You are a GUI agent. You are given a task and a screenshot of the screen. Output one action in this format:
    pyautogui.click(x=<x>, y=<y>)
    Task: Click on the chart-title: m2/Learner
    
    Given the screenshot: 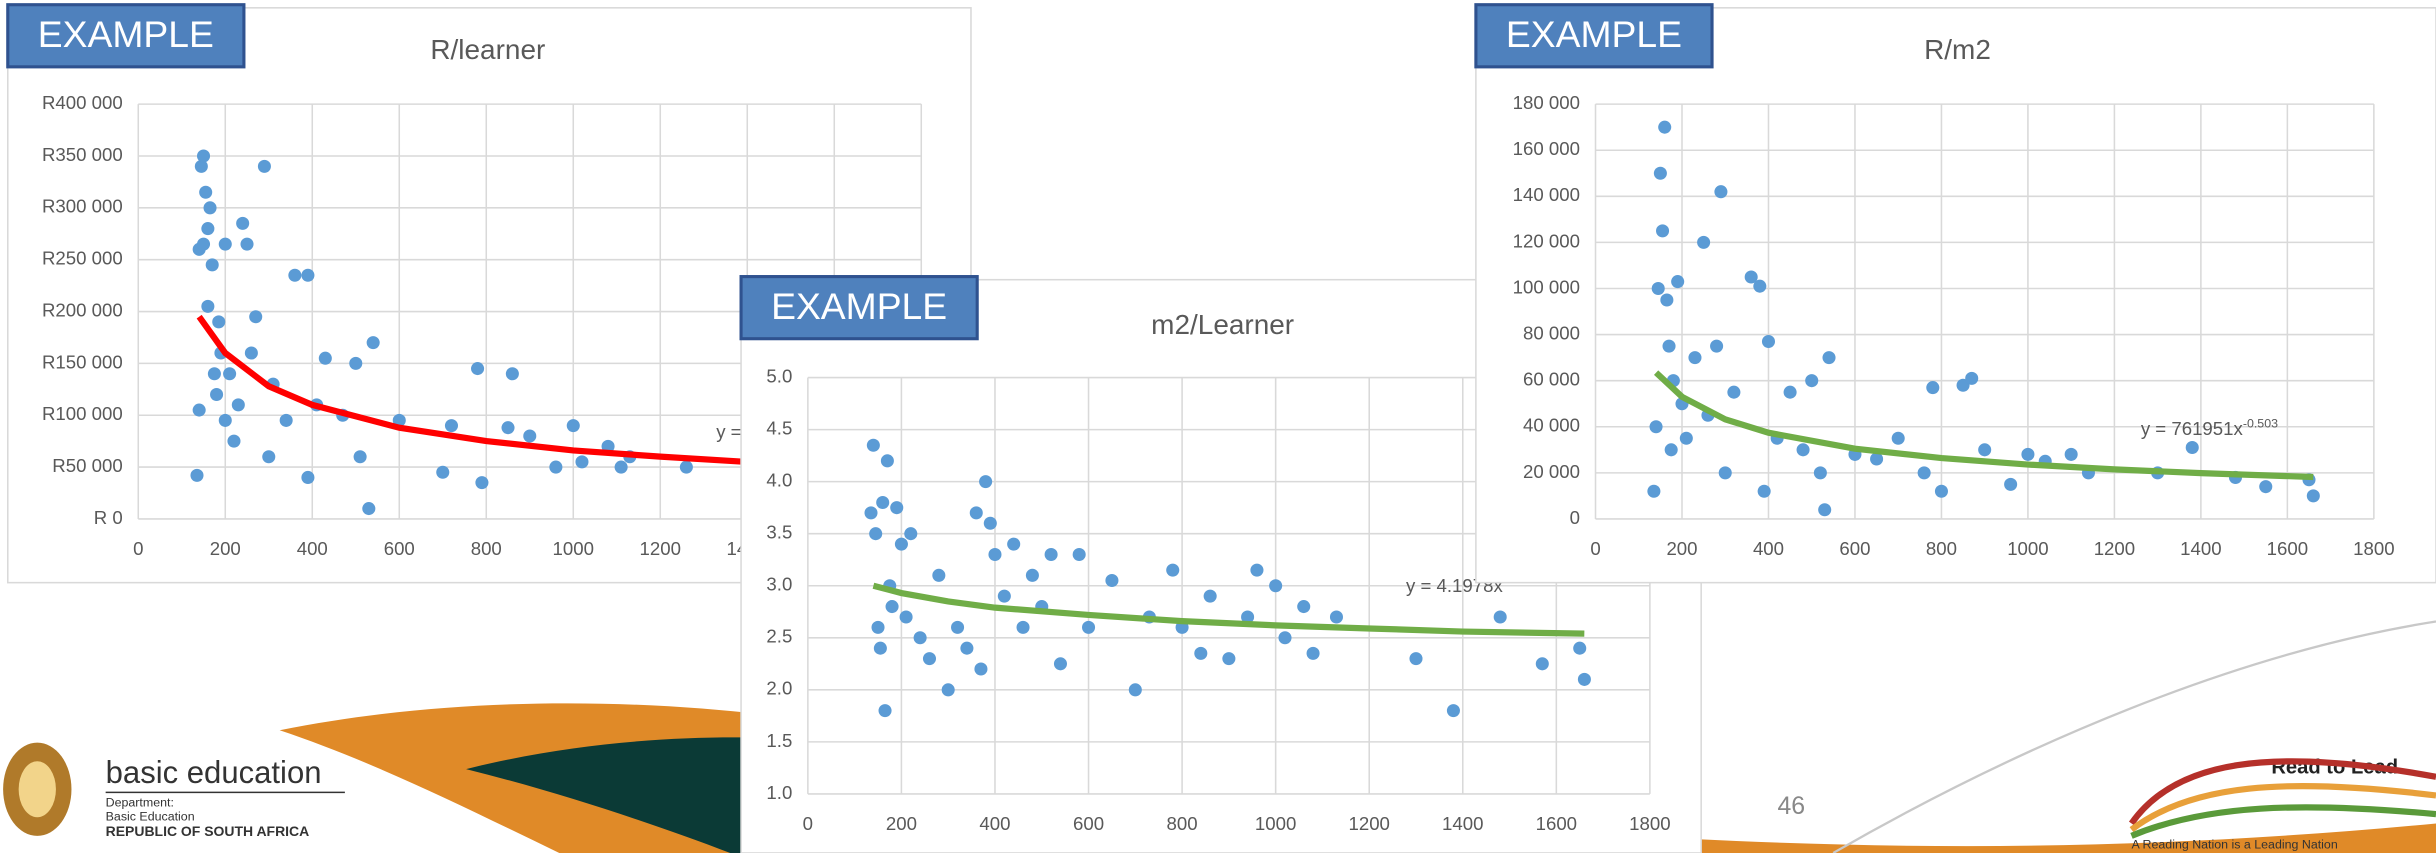 What is the action you would take?
    pyautogui.click(x=1222, y=324)
    